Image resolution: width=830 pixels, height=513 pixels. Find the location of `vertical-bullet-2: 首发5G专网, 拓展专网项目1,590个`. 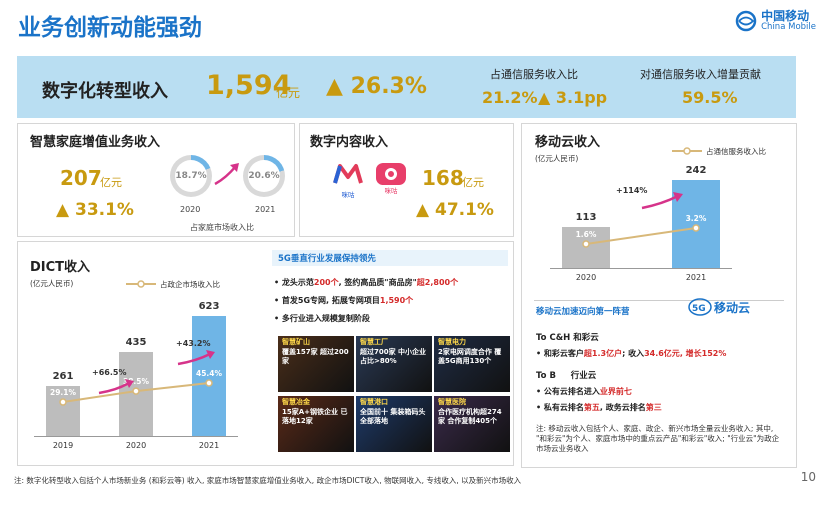

vertical-bullet-2: 首发5G专网, 拓展专网项目1,590个 is located at coordinates (343, 301).